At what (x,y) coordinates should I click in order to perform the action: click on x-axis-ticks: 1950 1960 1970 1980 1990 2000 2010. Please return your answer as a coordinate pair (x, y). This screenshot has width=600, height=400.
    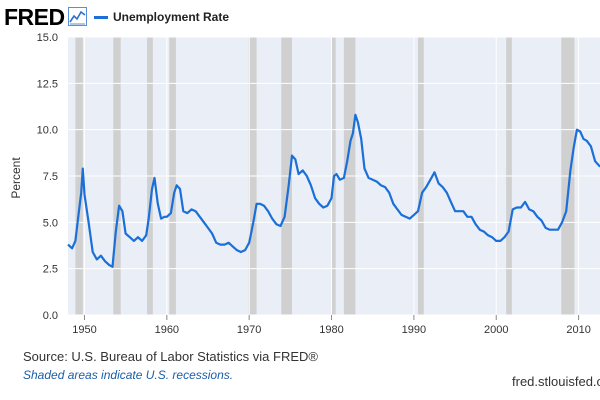
    Looking at the image, I should click on (331, 325).